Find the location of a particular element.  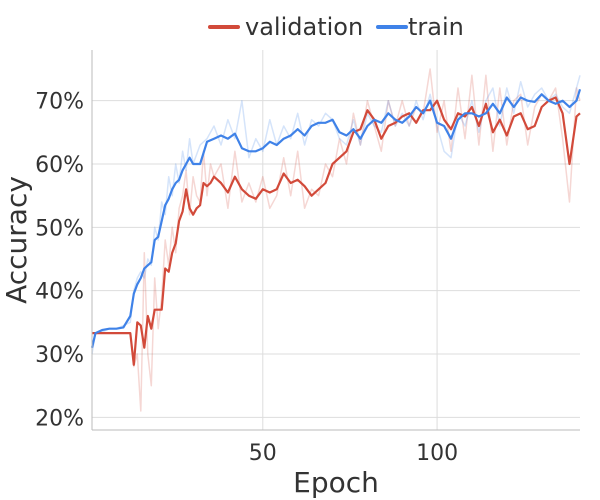

x-tick-label: 50 is located at coordinates (263, 453).